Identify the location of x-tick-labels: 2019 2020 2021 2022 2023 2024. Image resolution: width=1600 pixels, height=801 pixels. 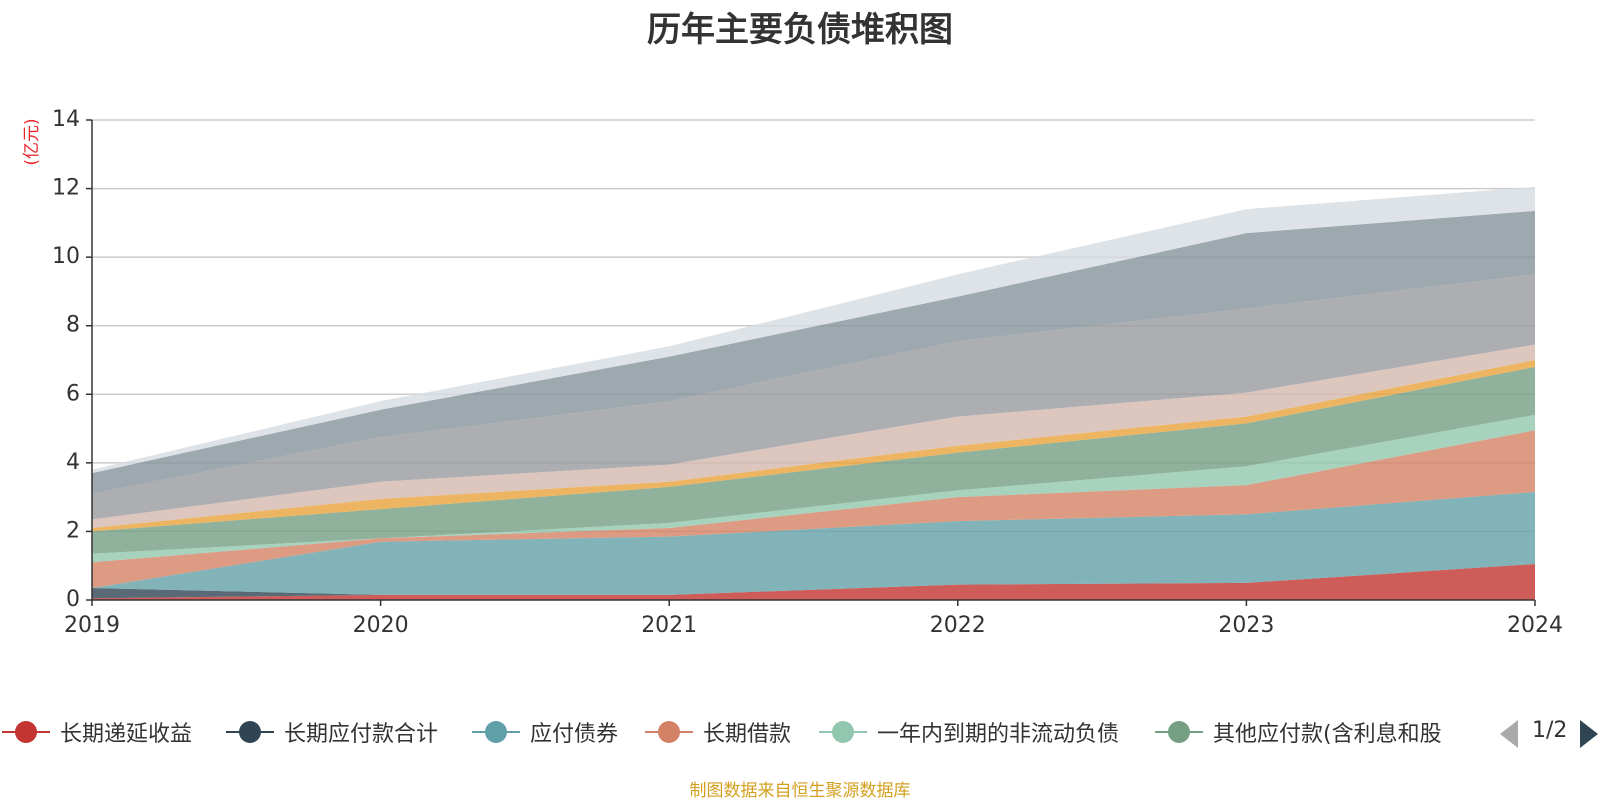
(813, 625).